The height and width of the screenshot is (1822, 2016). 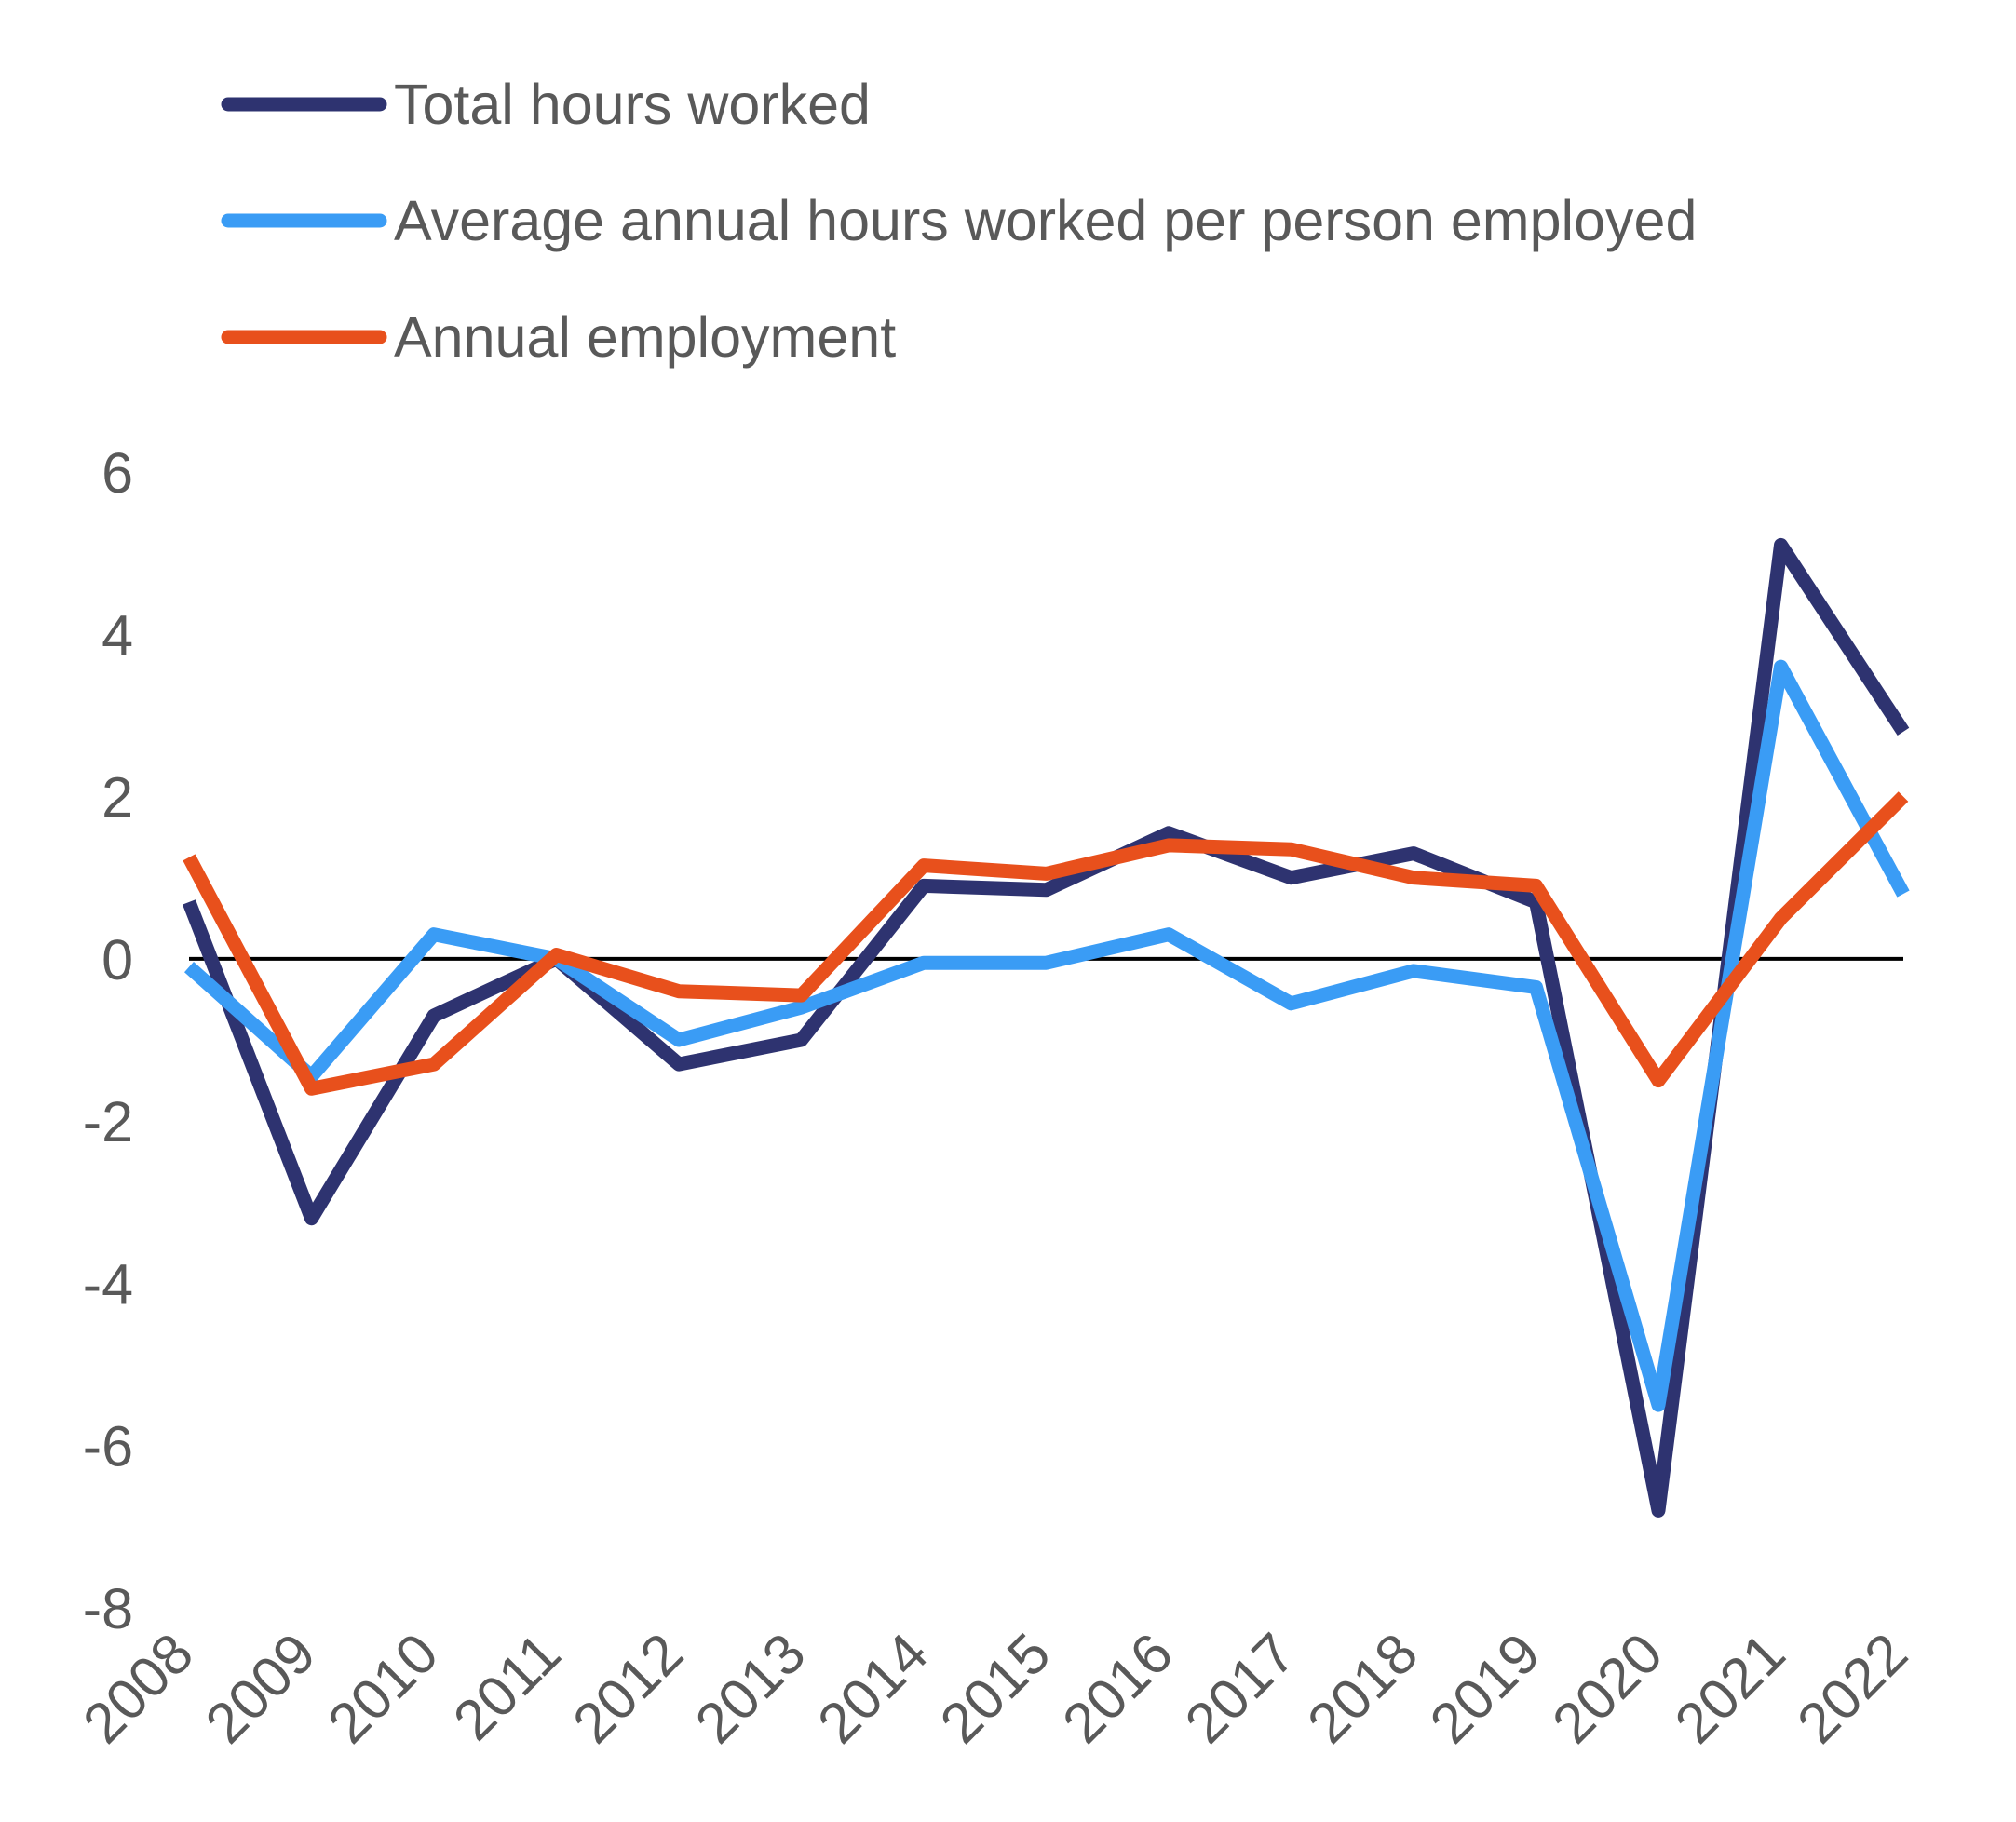 I want to click on x-tick-label: 2018, so click(x=1362, y=1688).